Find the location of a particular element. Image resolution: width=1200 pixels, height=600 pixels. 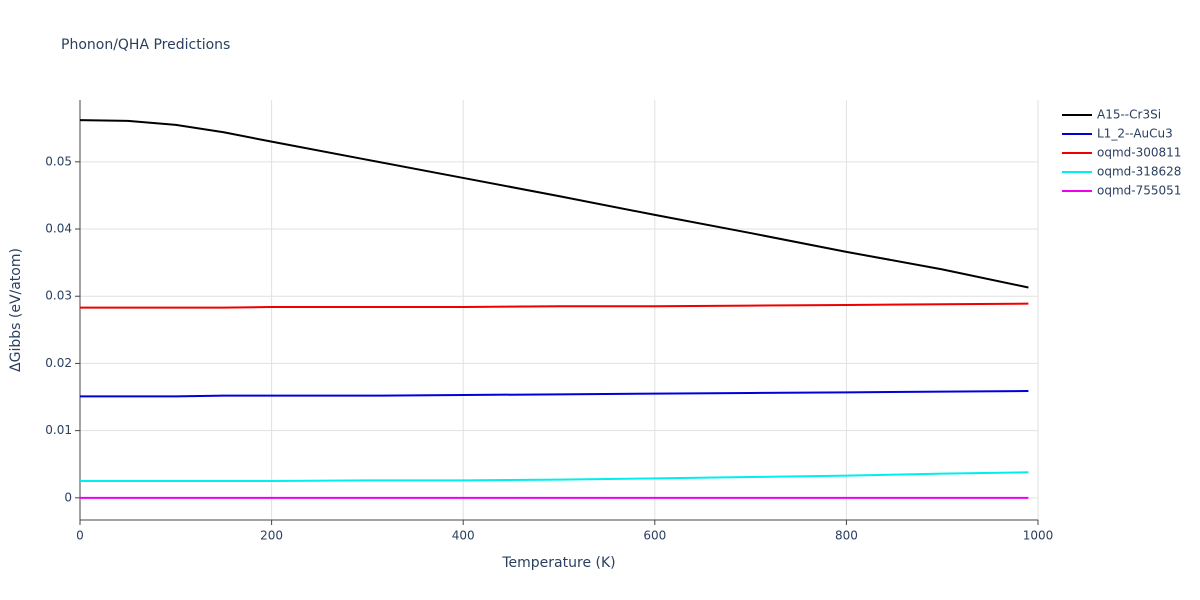

y-tick-label: 0 is located at coordinates (68, 497).